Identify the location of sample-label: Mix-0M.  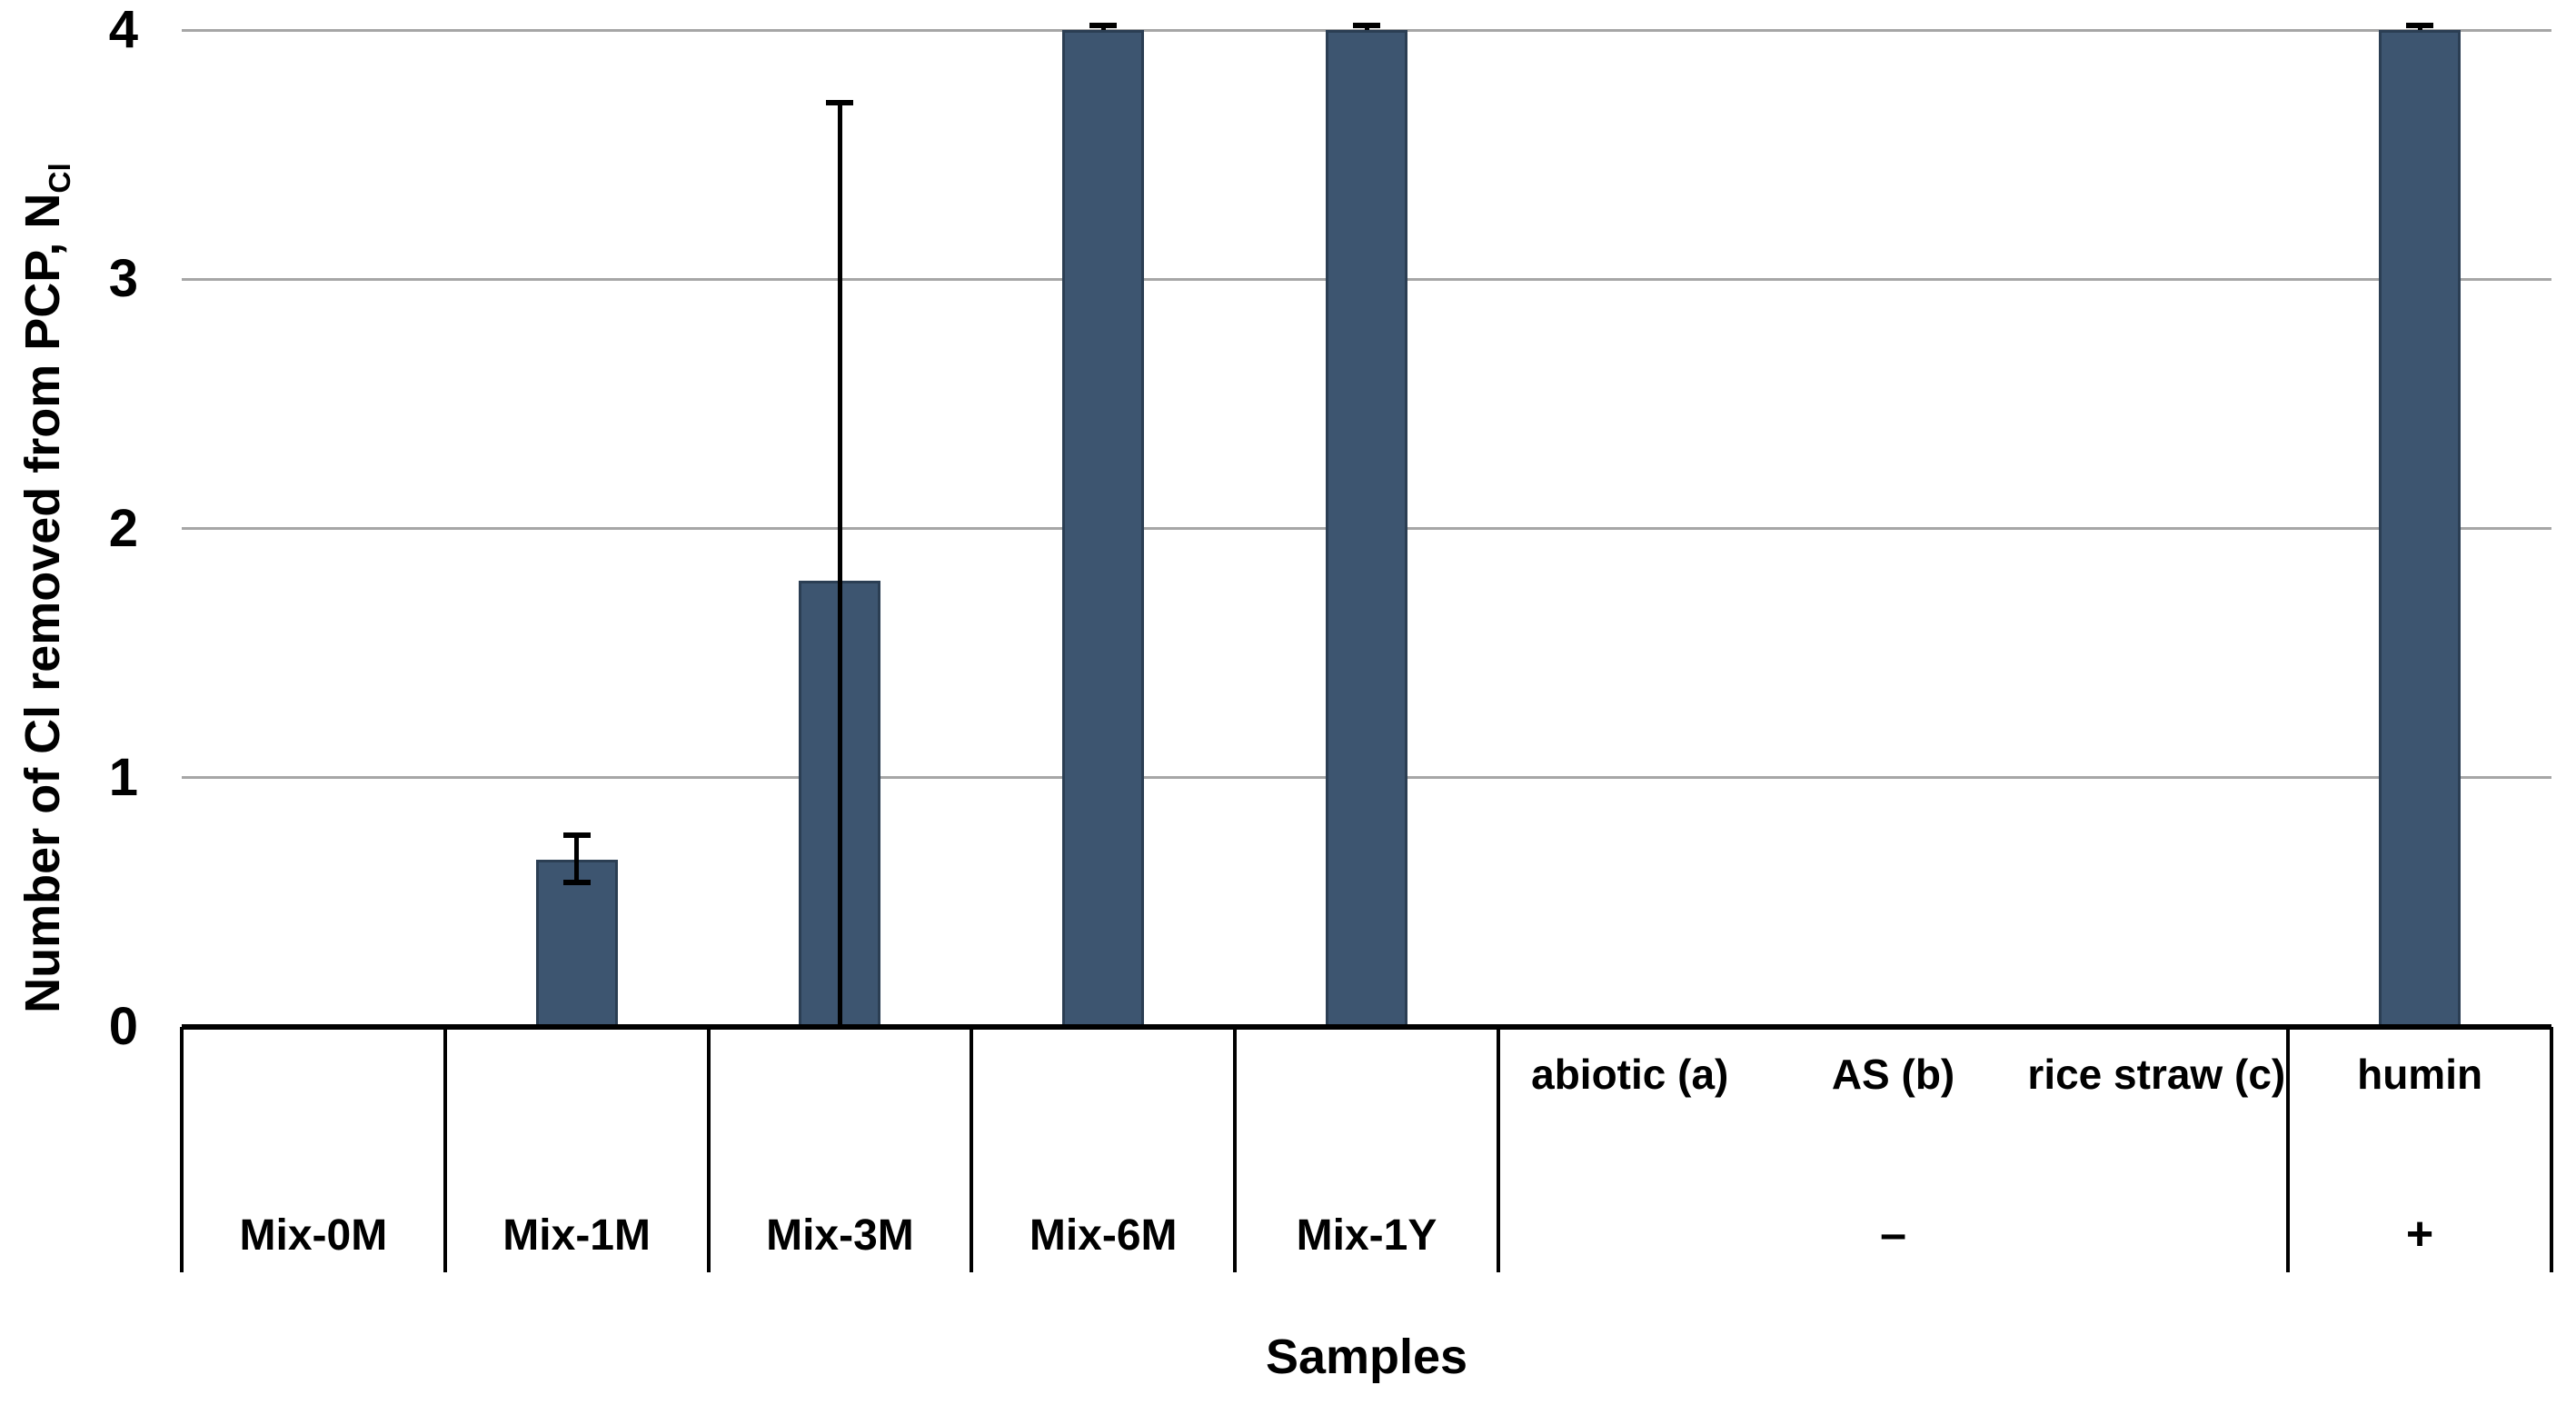
(313, 1235).